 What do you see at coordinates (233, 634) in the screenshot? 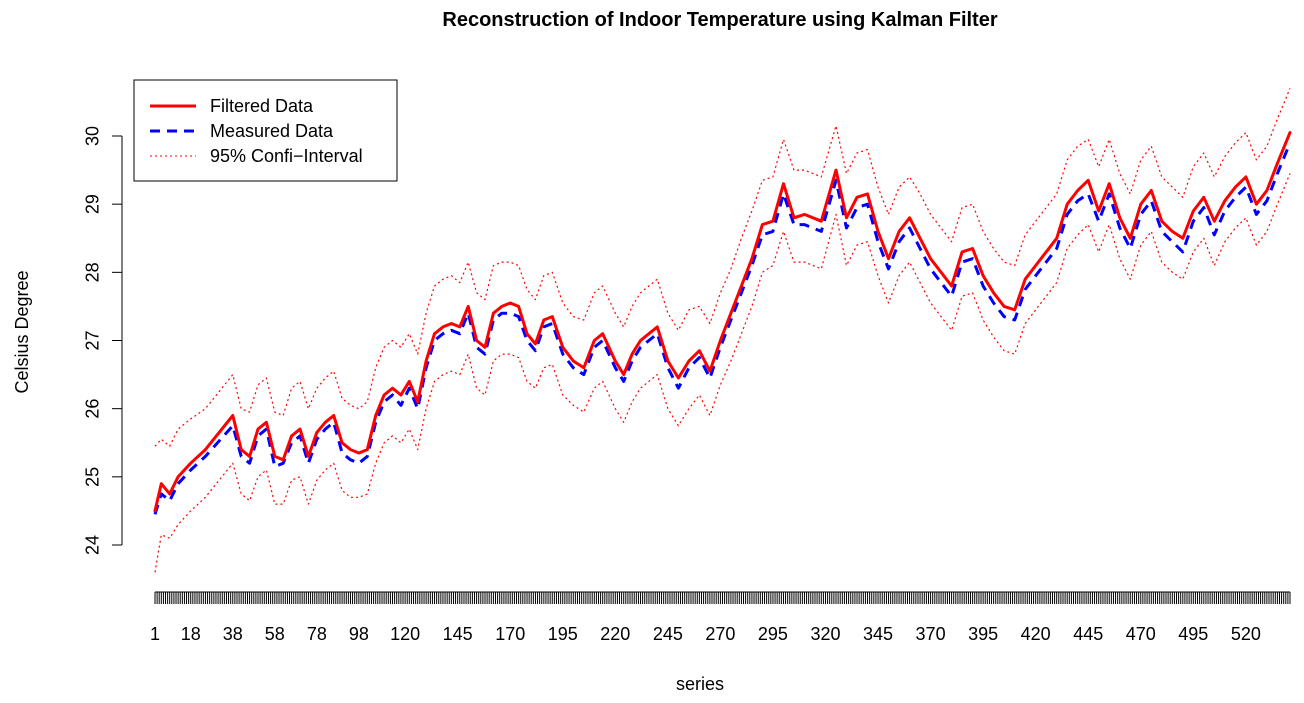
I see `x-tick-label: 38` at bounding box center [233, 634].